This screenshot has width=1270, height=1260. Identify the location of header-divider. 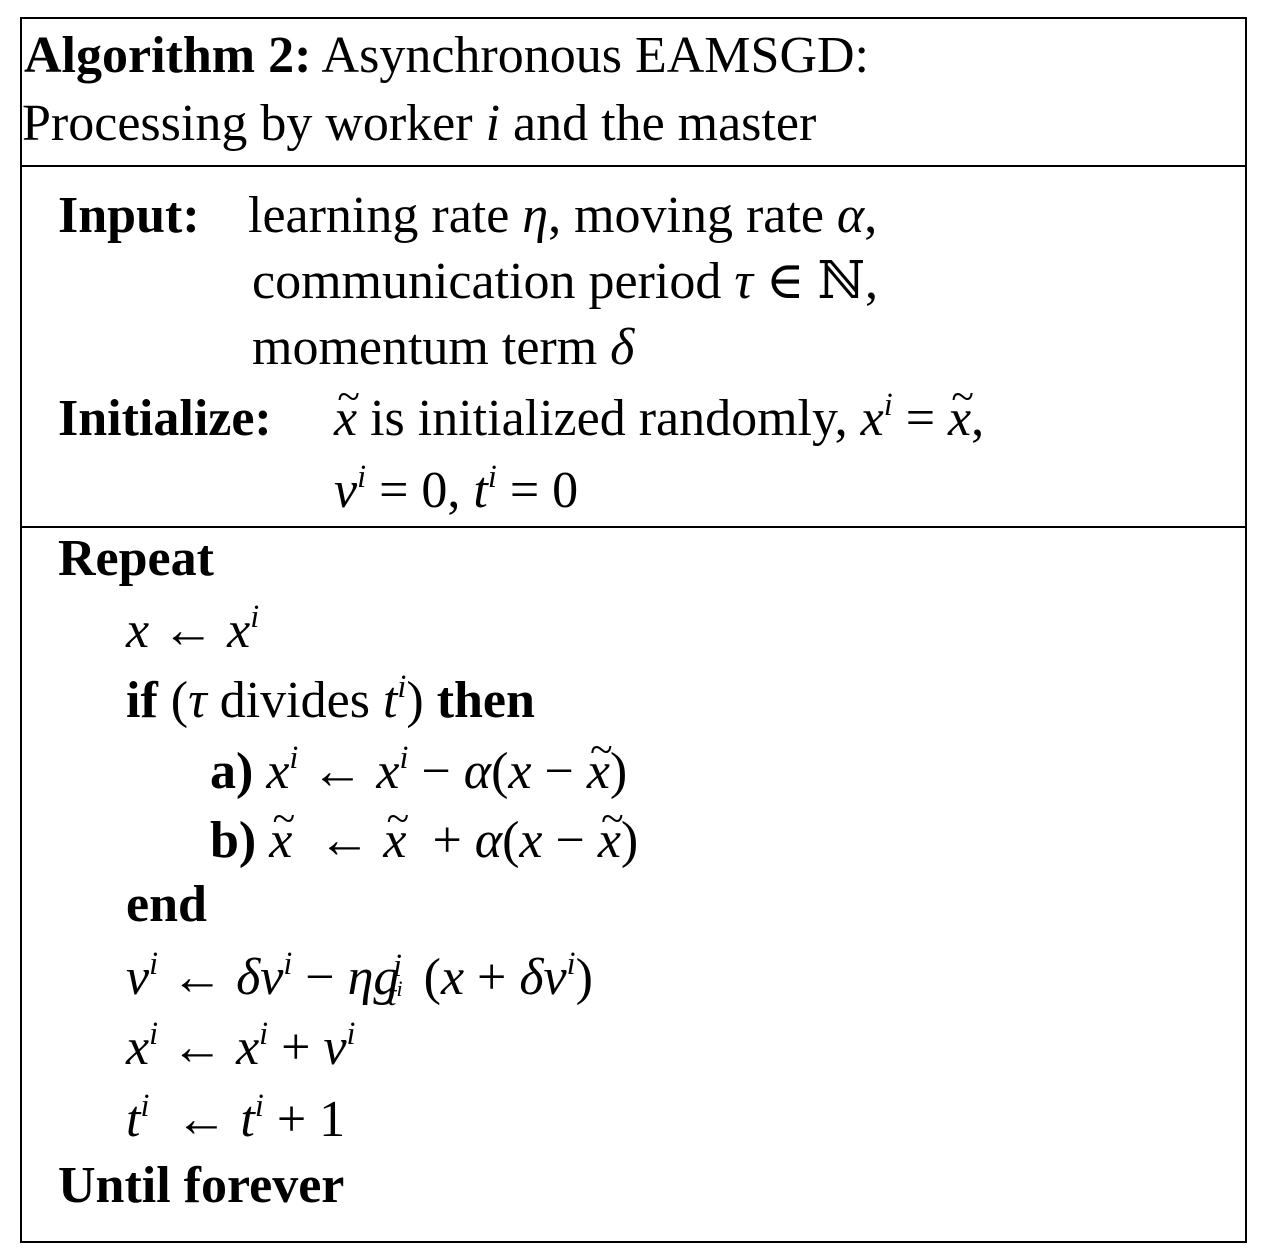
(633, 527).